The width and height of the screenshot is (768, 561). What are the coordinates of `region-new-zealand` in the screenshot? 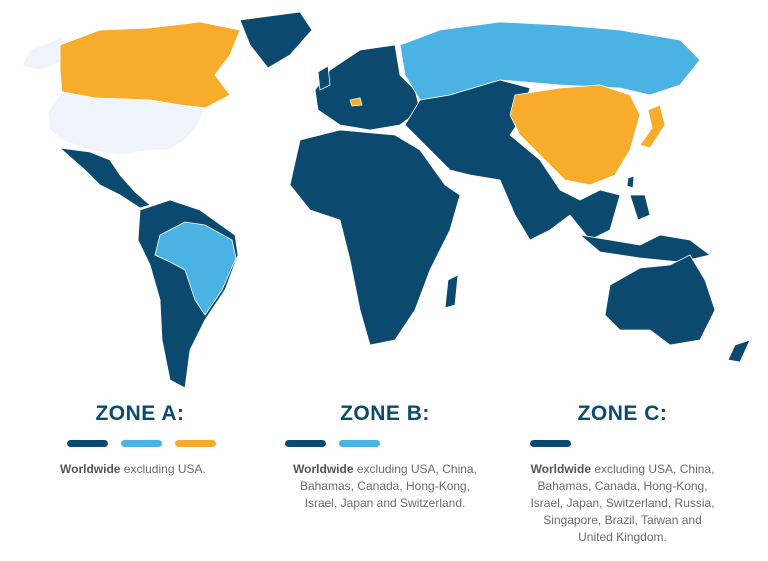 It's located at (739, 351).